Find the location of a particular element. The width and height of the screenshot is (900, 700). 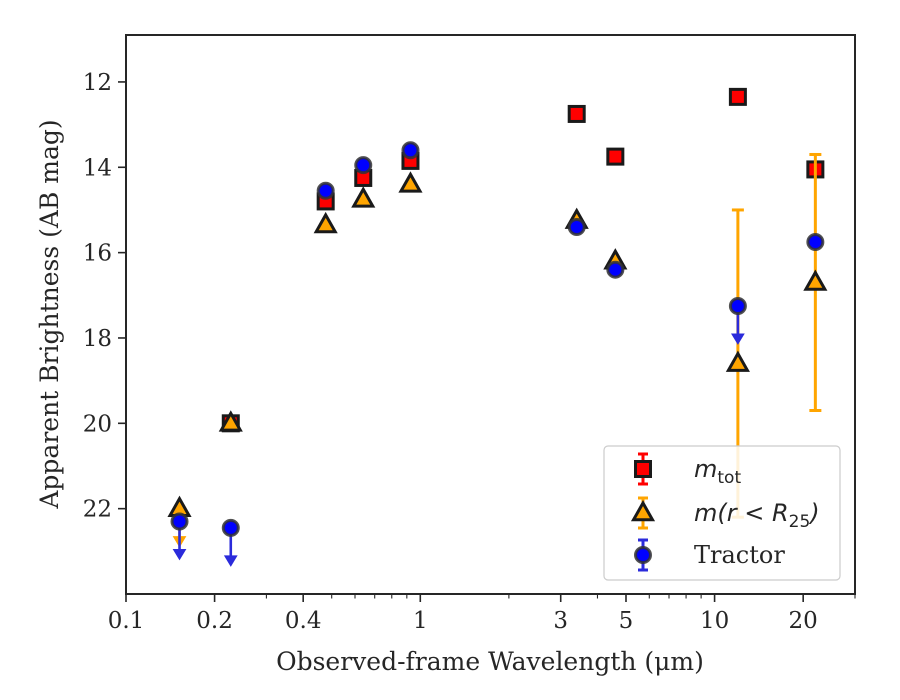

legend-frame is located at coordinates (722, 513).